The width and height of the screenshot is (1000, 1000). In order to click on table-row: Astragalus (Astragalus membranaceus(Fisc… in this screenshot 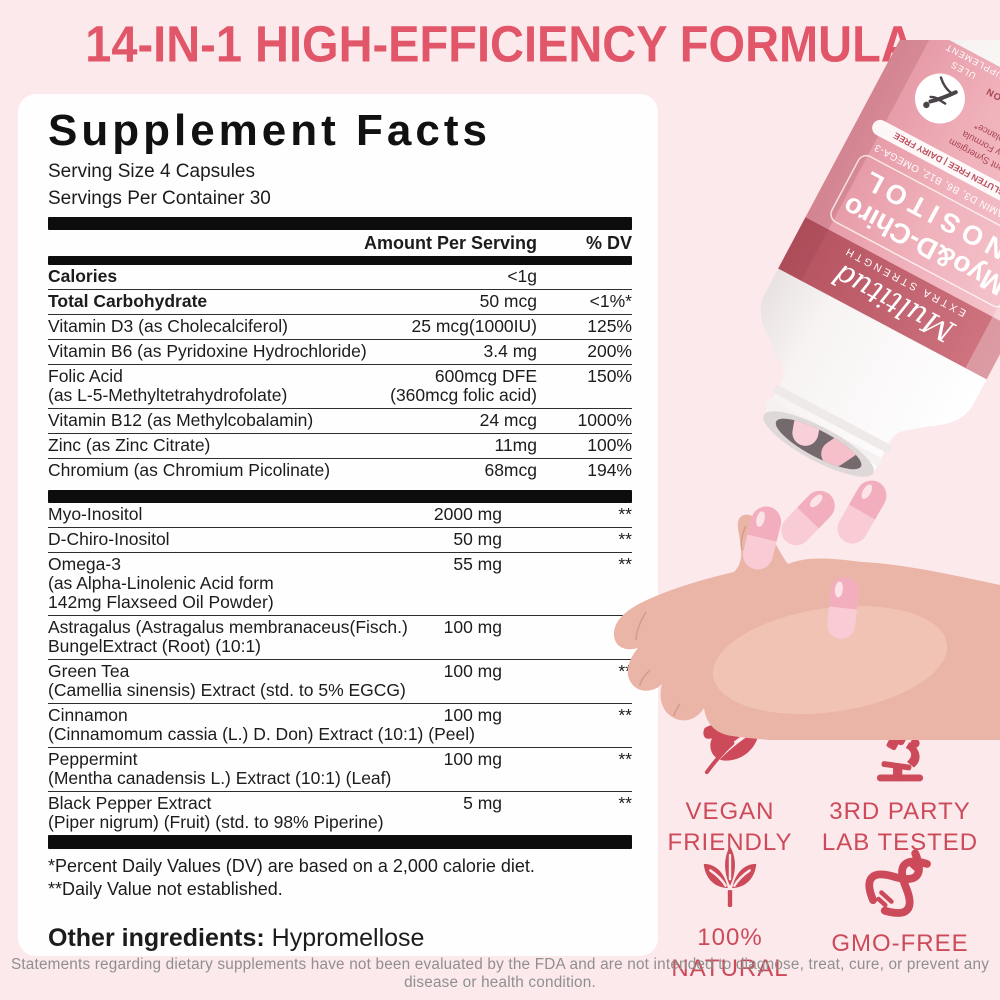, I will do `click(340, 638)`.